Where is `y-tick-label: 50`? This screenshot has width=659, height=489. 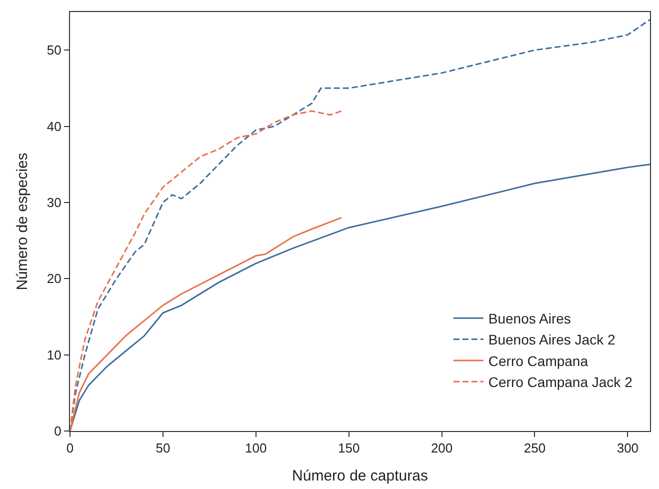
y-tick-label: 50 is located at coordinates (54, 50).